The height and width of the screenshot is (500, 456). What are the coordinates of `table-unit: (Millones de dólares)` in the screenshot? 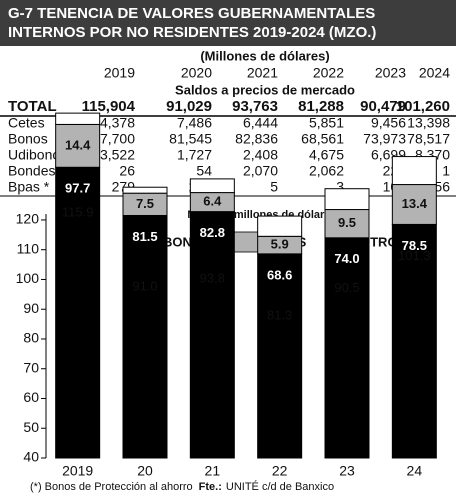 It's located at (264, 55).